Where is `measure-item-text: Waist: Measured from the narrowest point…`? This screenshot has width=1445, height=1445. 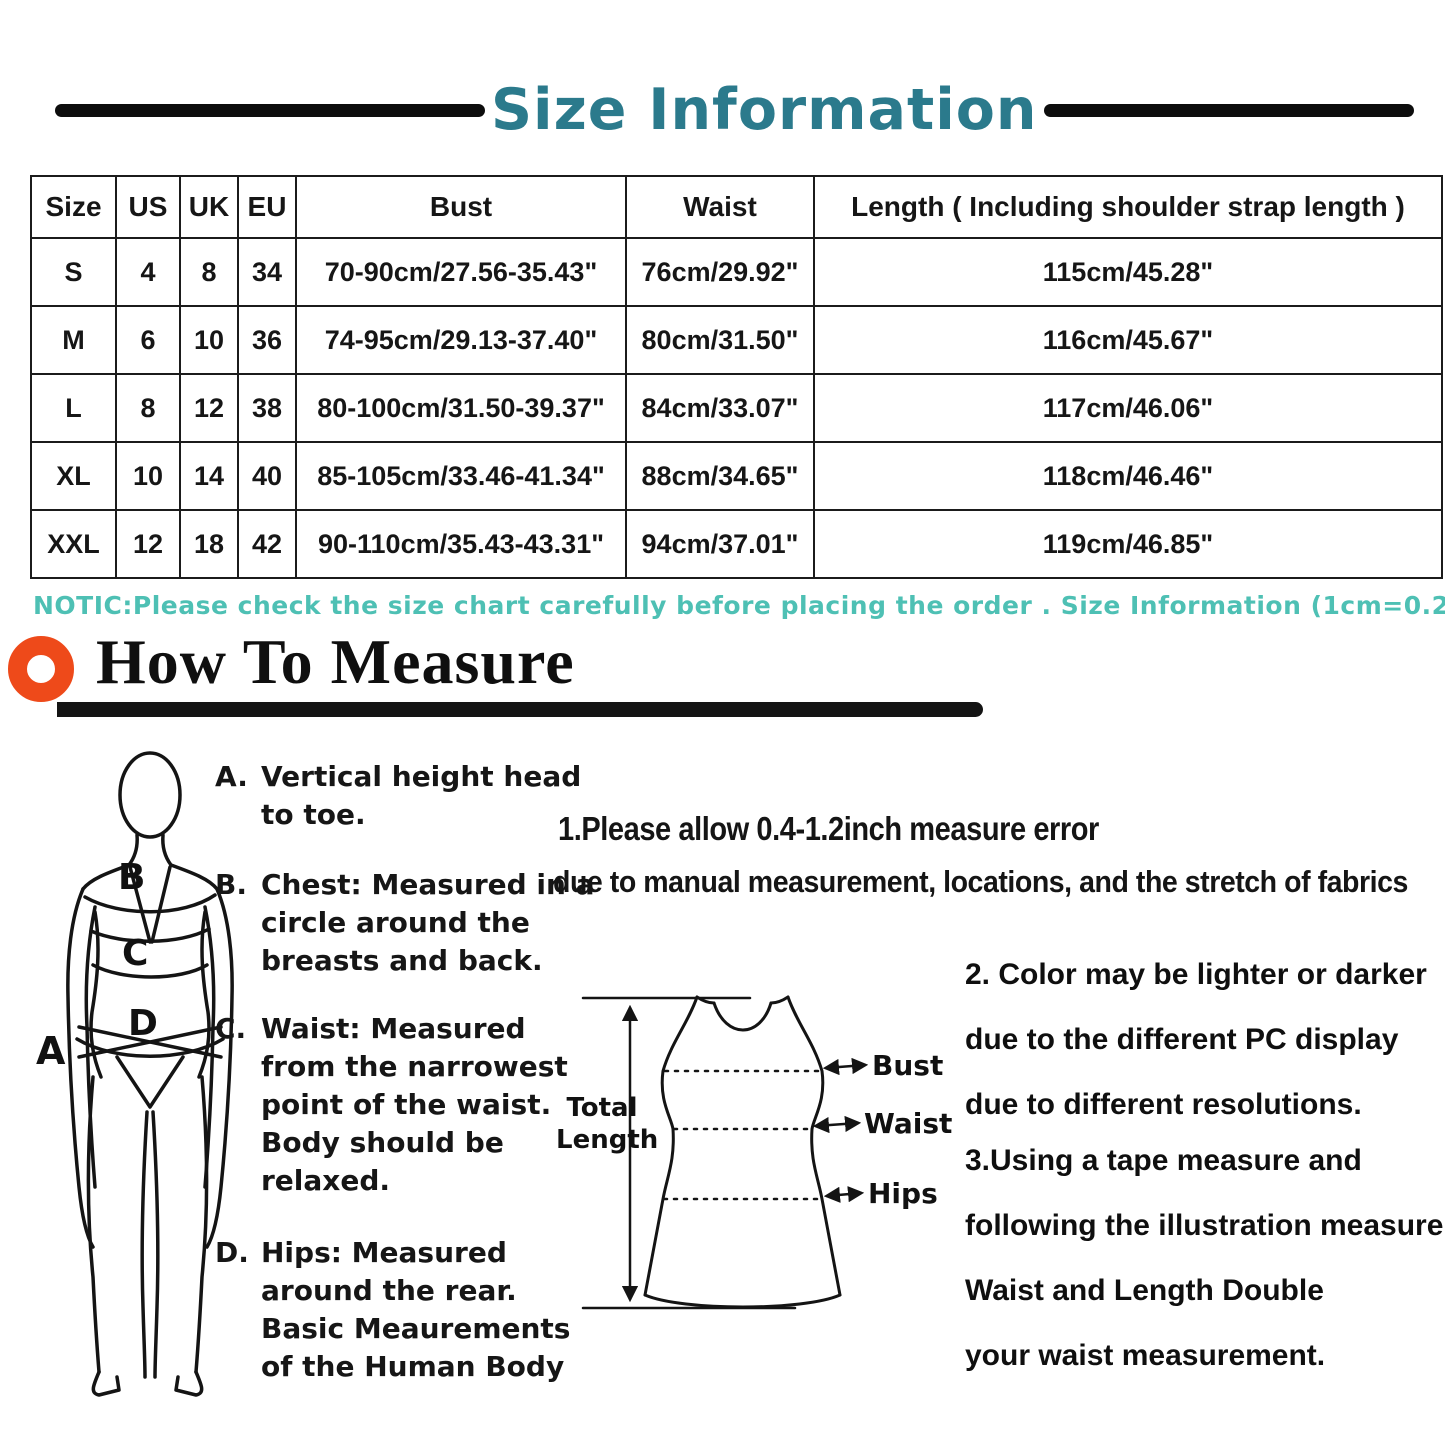 measure-item-text: Waist: Measured from the narrowest point… is located at coordinates (414, 1104).